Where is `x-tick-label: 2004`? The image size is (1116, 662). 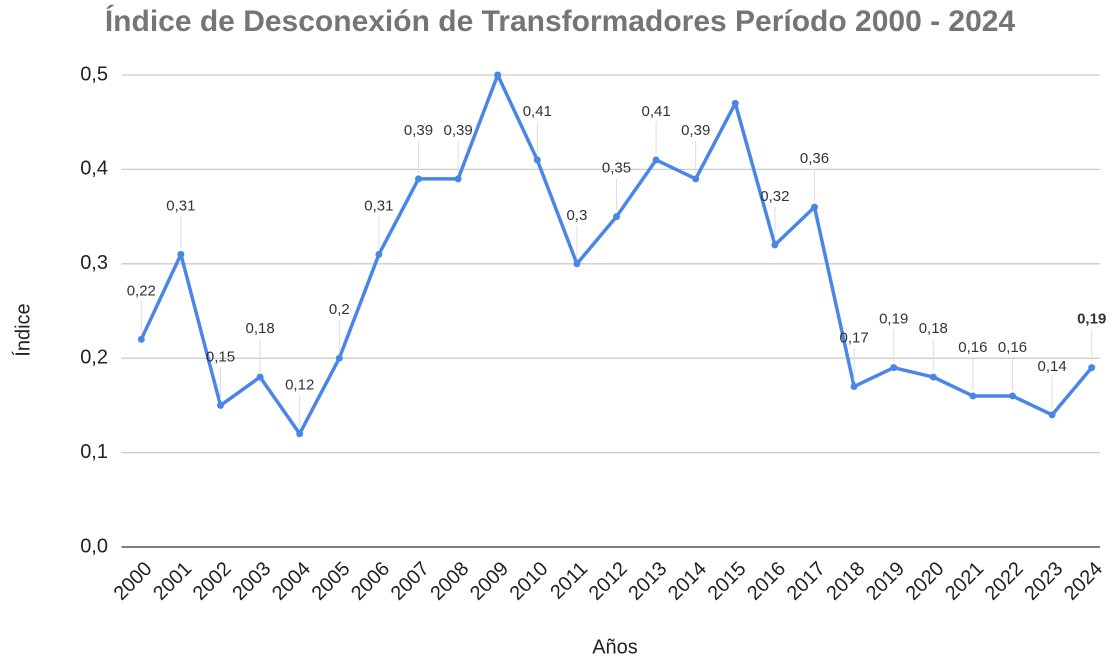 x-tick-label: 2004 is located at coordinates (291, 581).